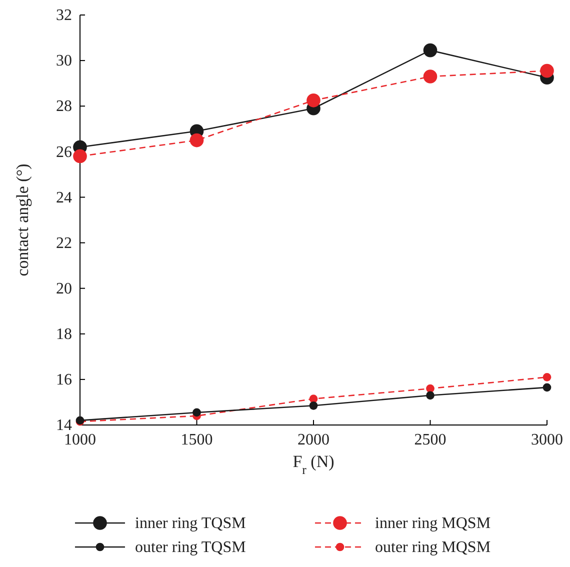 The height and width of the screenshot is (567, 570). I want to click on x-tick-label: 2500, so click(430, 439).